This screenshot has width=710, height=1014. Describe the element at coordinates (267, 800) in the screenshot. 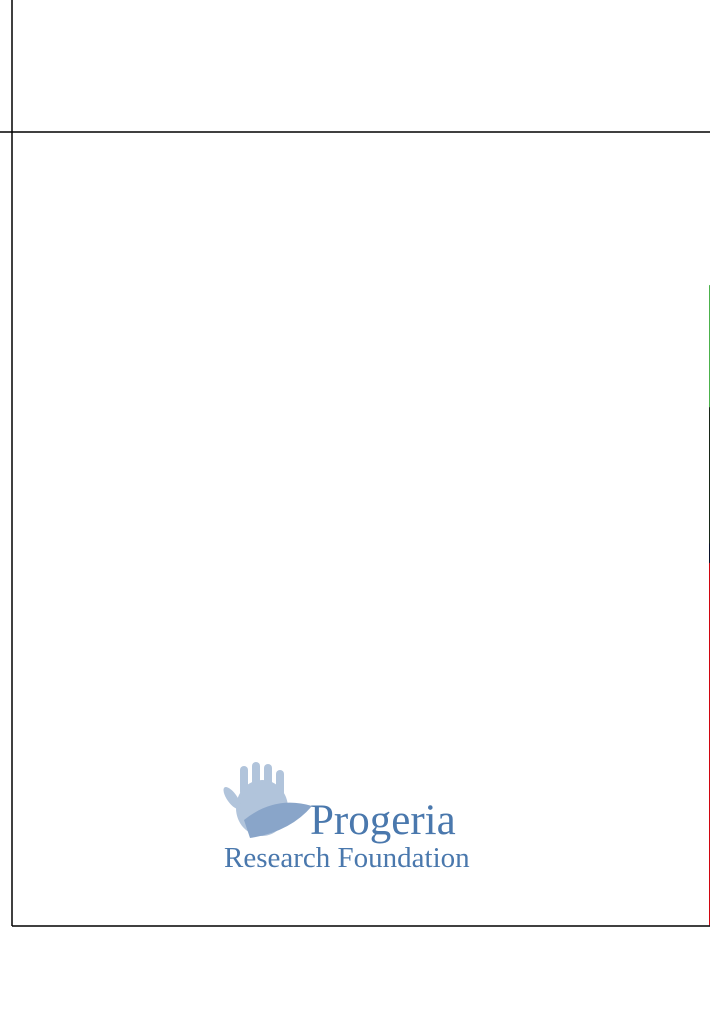

I see `hand-logo-icon` at that location.